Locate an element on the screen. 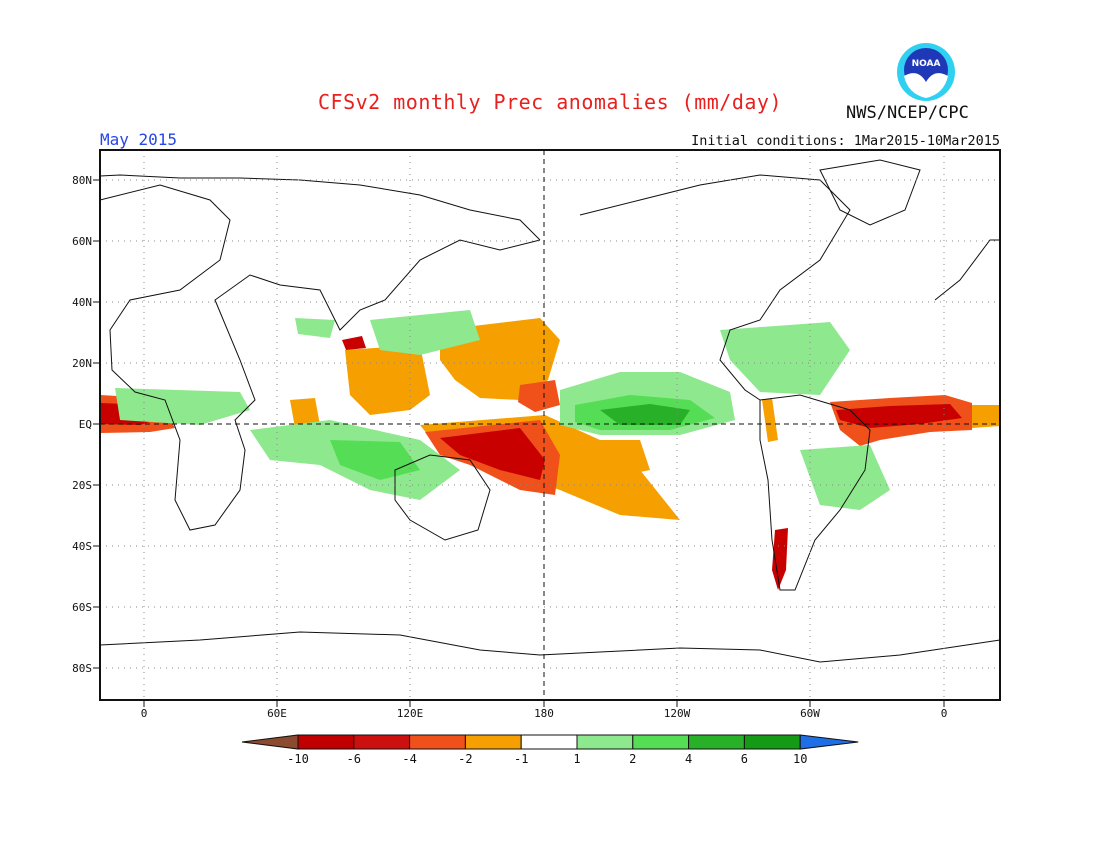  lon-label: 120W is located at coordinates (677, 713).